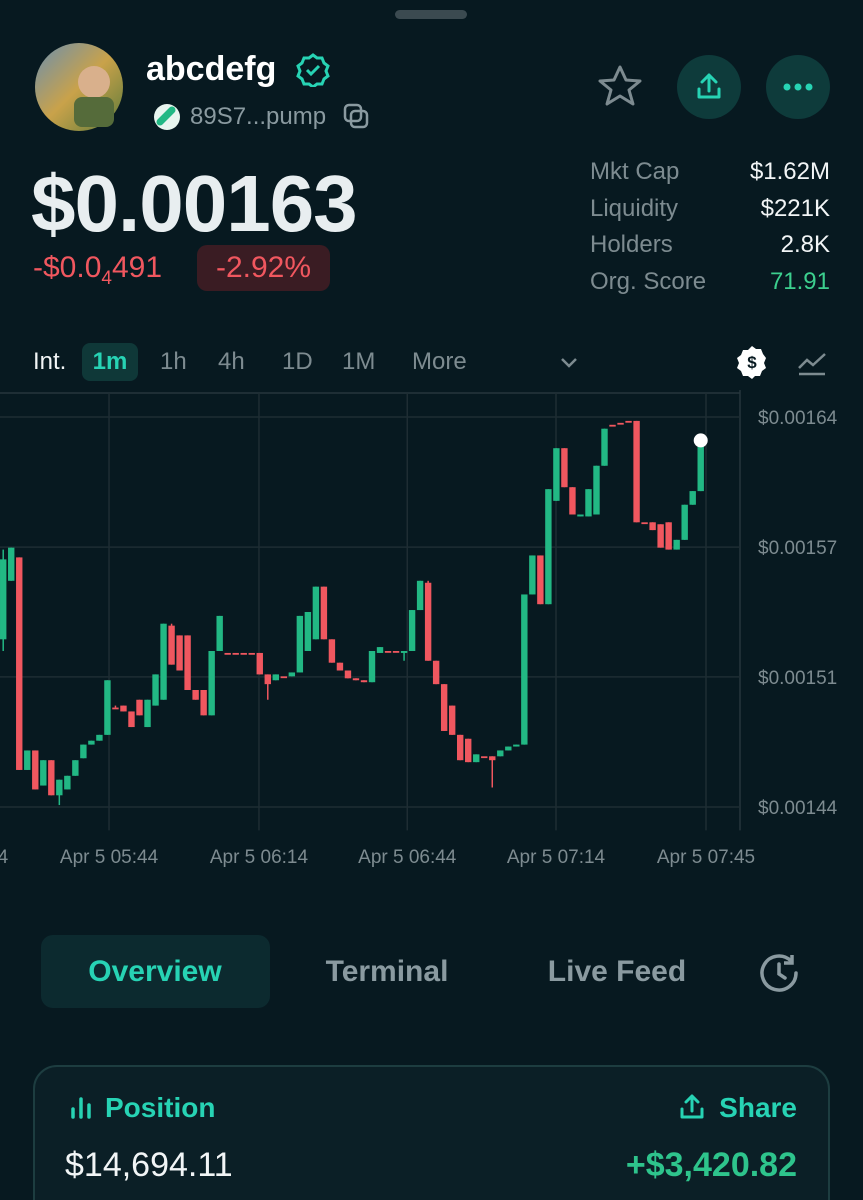 This screenshot has height=1200, width=863. I want to click on interval-option: 4h, so click(231, 361).